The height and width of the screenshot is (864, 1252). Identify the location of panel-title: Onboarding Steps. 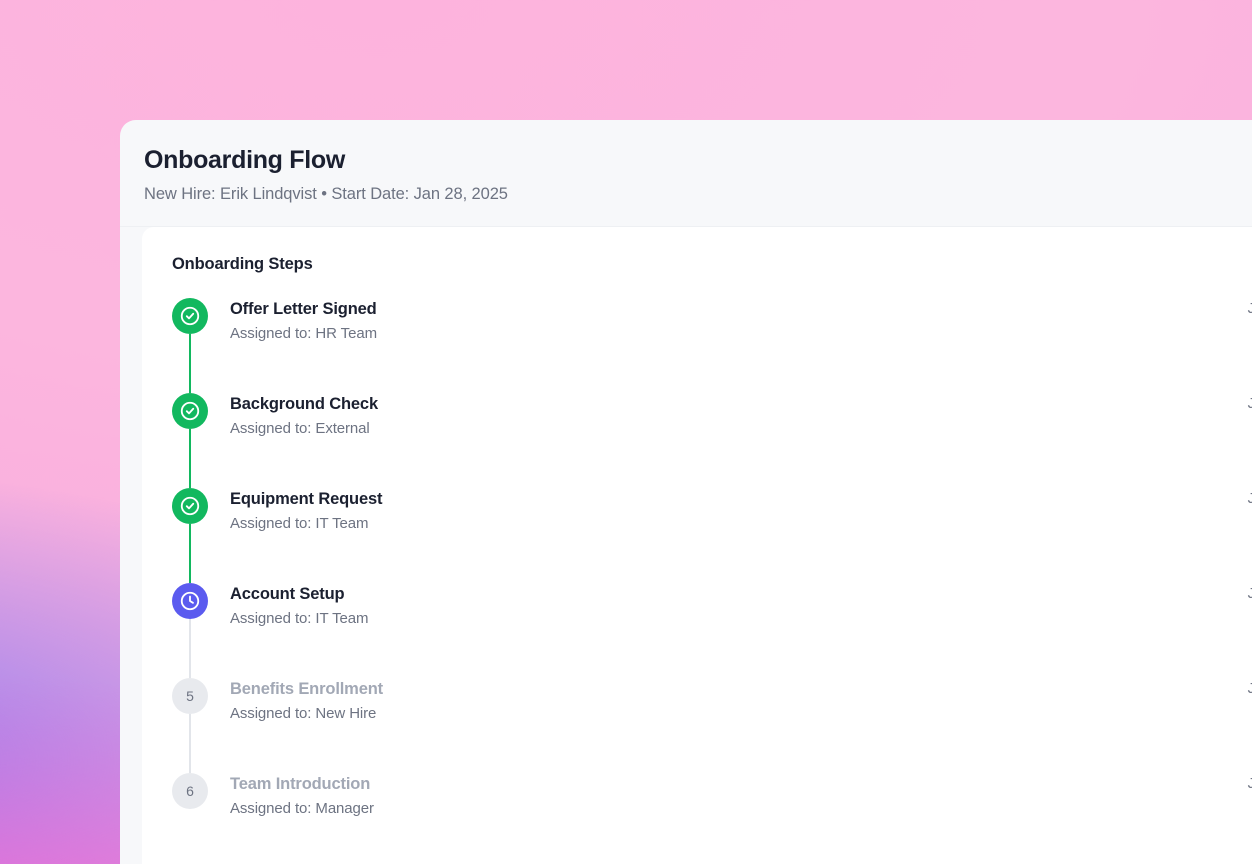
(242, 263).